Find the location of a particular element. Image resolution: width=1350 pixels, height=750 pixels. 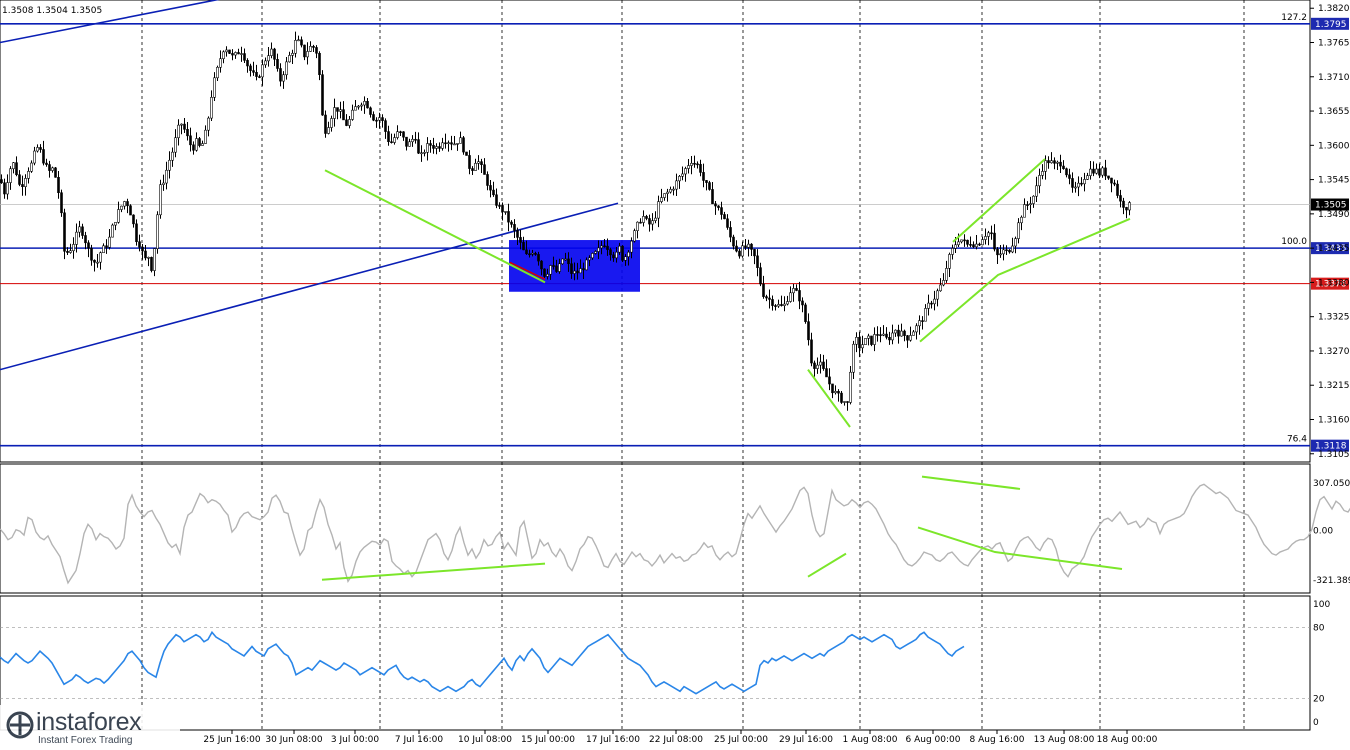

price-tick-label: 1.3160 is located at coordinates (1334, 420).